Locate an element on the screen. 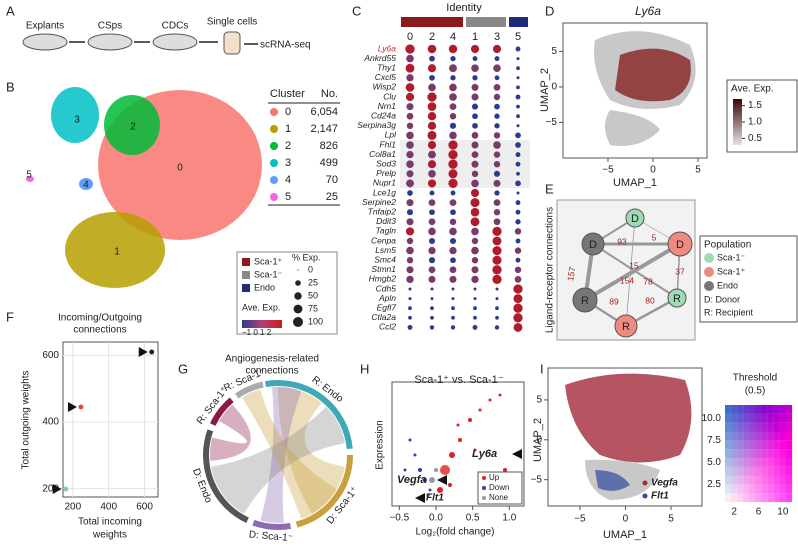 The height and width of the screenshot is (555, 798). node-label: R is located at coordinates (626, 327).